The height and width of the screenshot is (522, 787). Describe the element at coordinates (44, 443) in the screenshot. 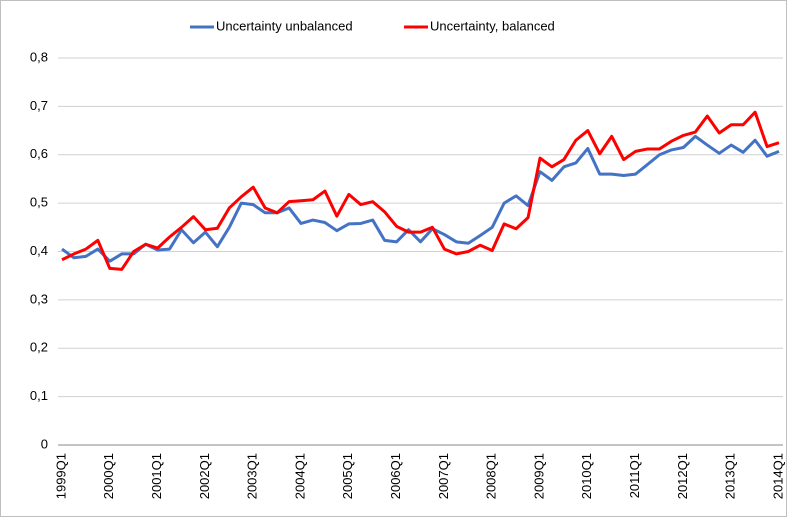

I see `y-tick-label: 0` at that location.